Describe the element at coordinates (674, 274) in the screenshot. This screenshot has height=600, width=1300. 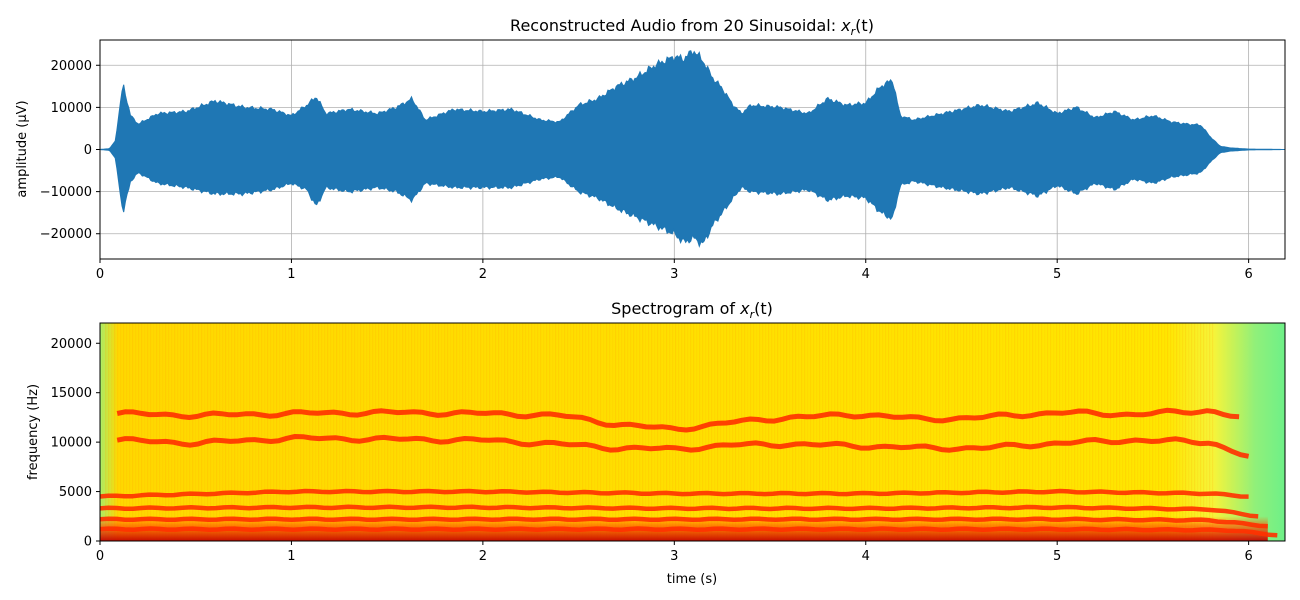
I see `waveform-x-tick-label: 3` at that location.